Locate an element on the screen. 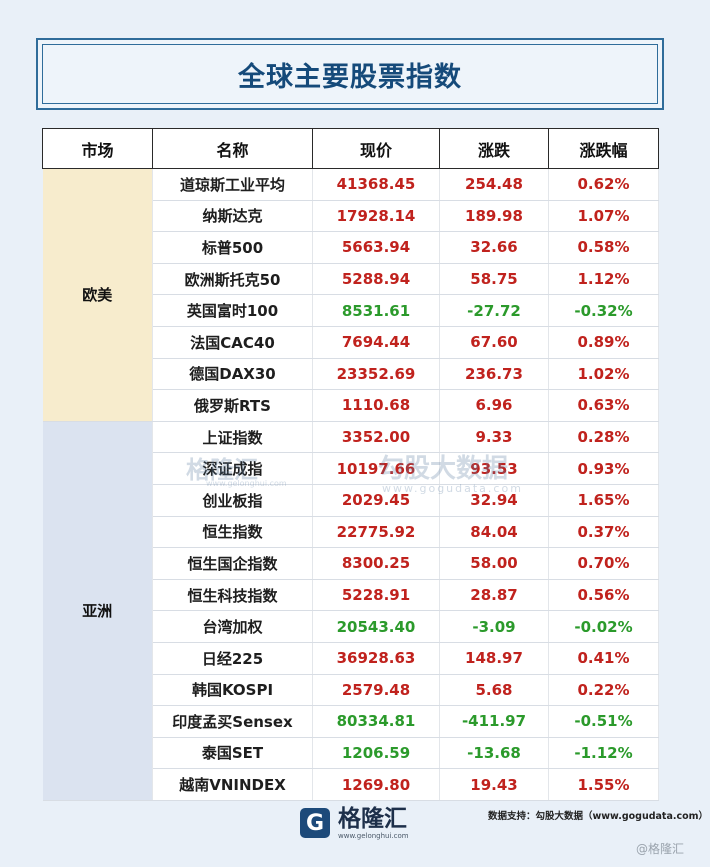 The width and height of the screenshot is (710, 867). index-price: 7694.44 is located at coordinates (376, 342).